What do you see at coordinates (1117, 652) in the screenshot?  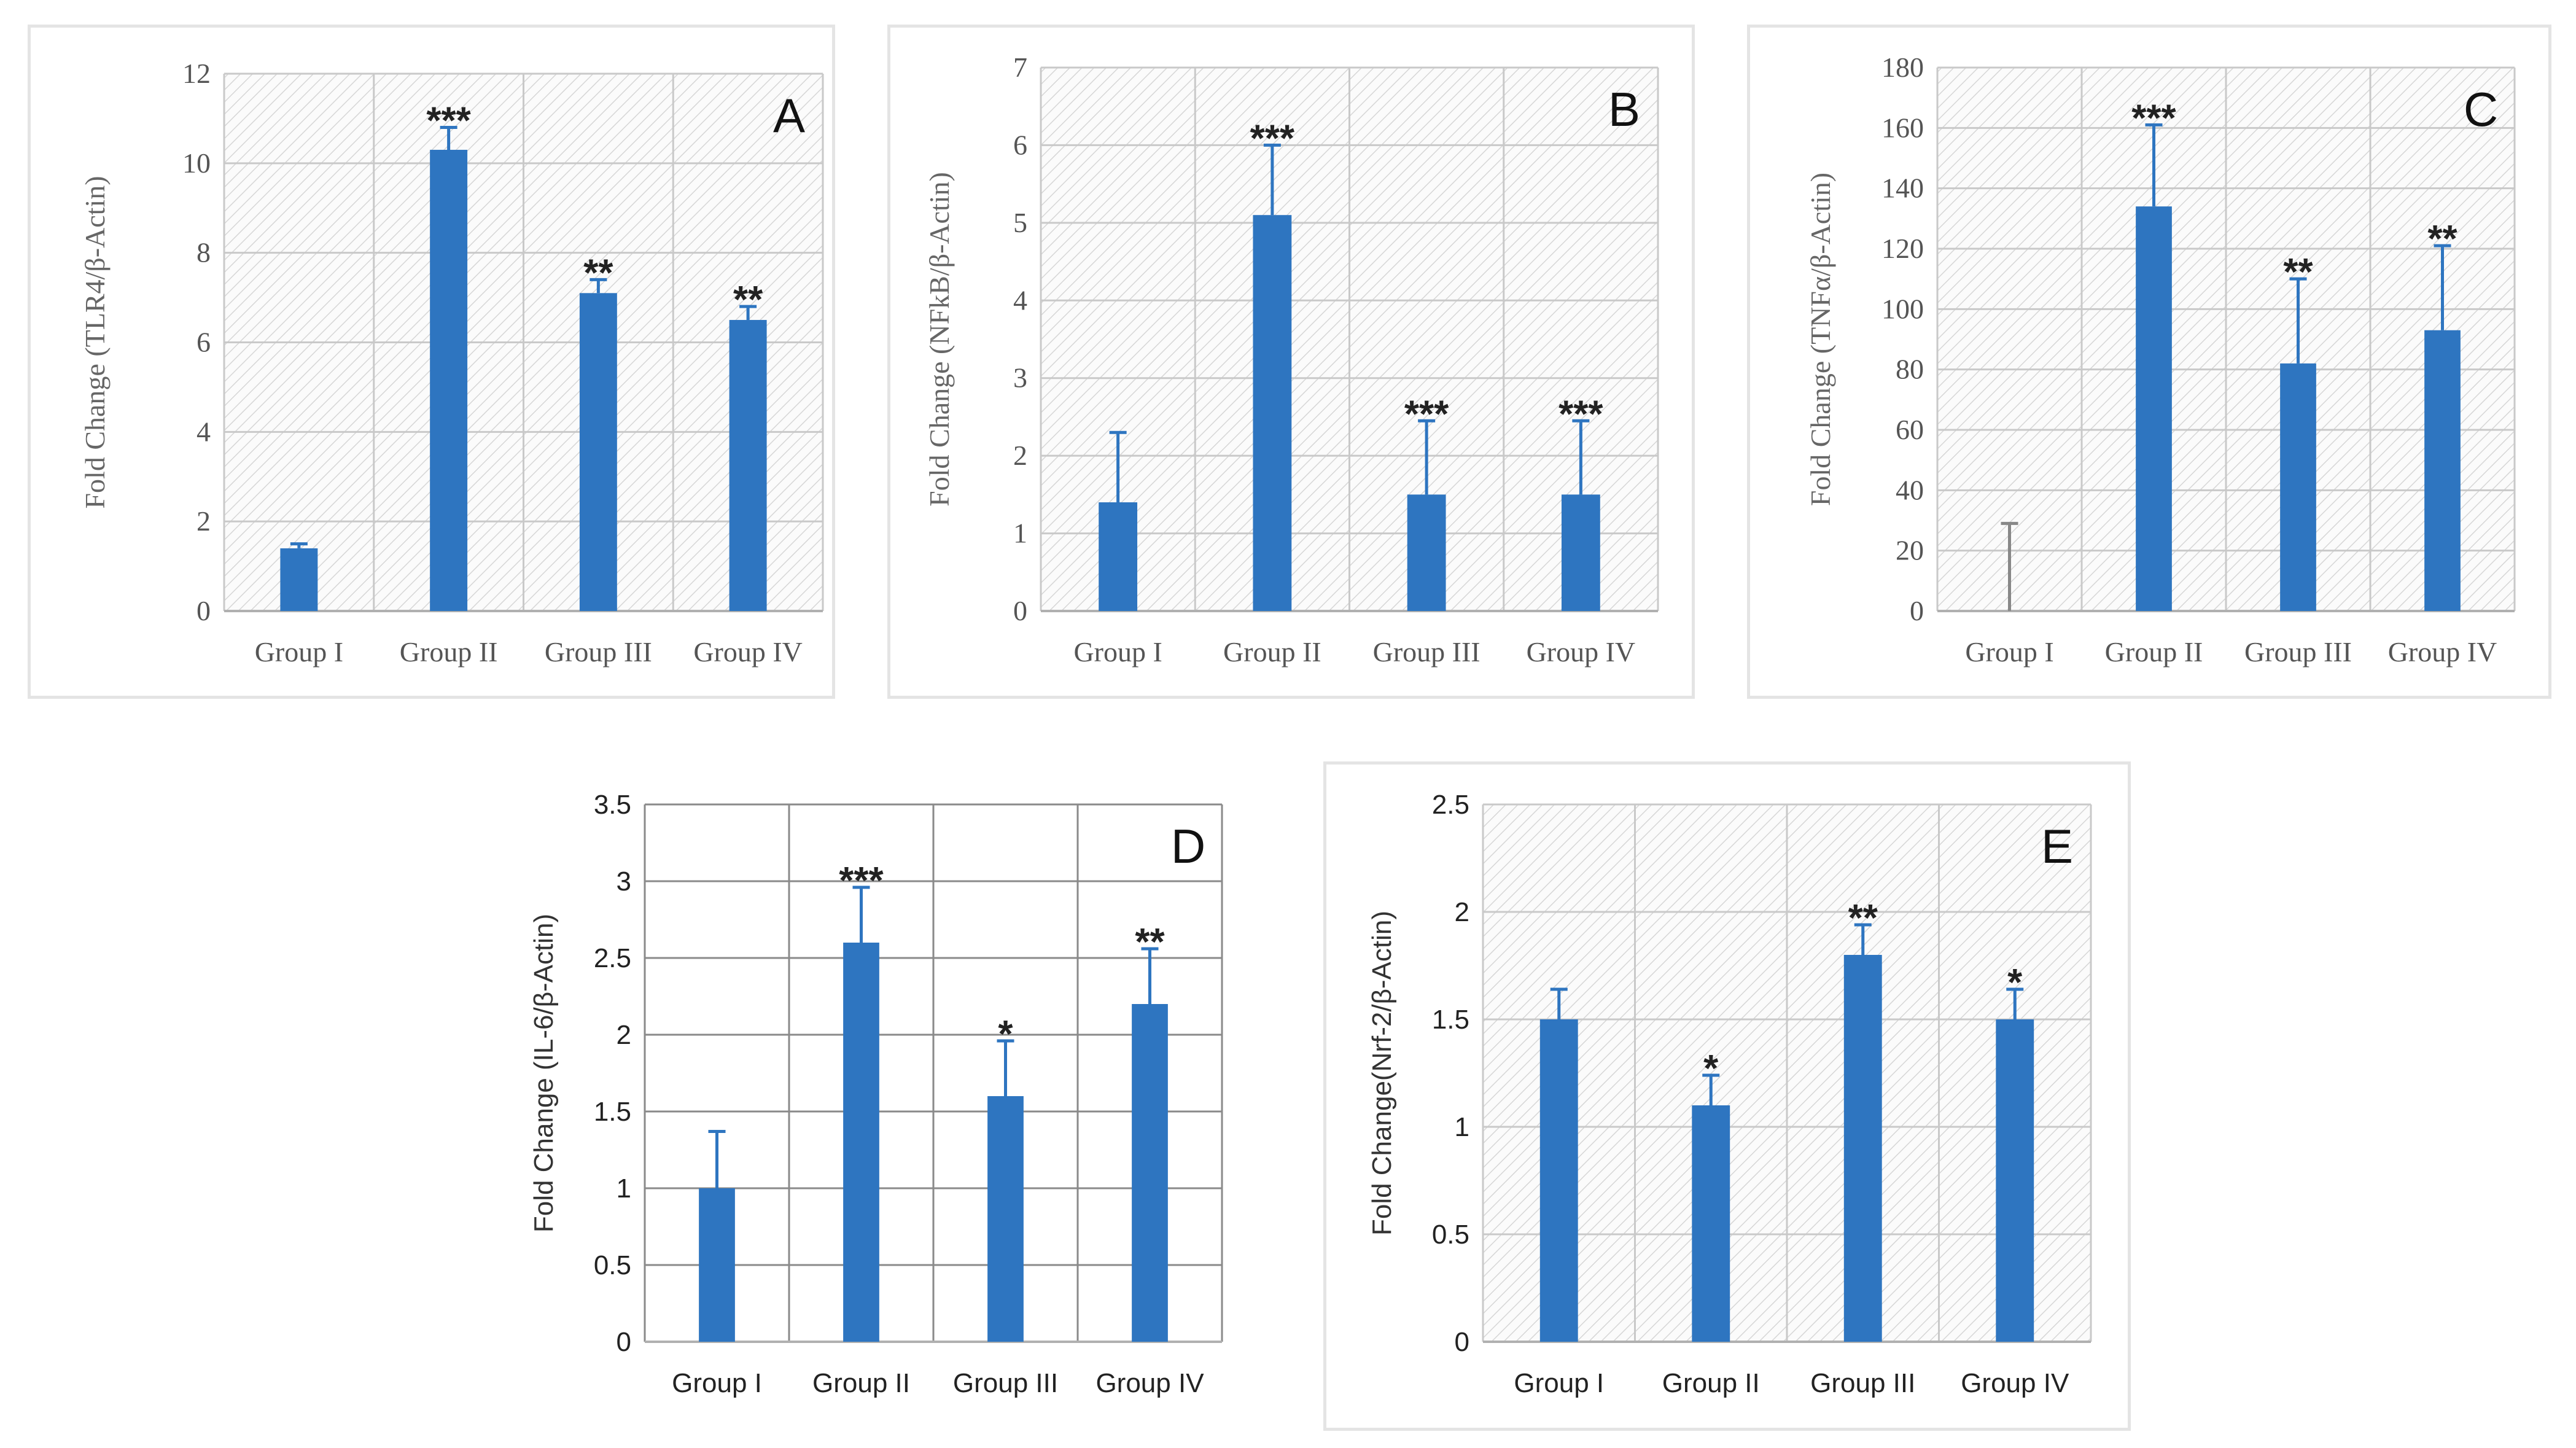 I see `chart-b-category-label: Group I` at bounding box center [1117, 652].